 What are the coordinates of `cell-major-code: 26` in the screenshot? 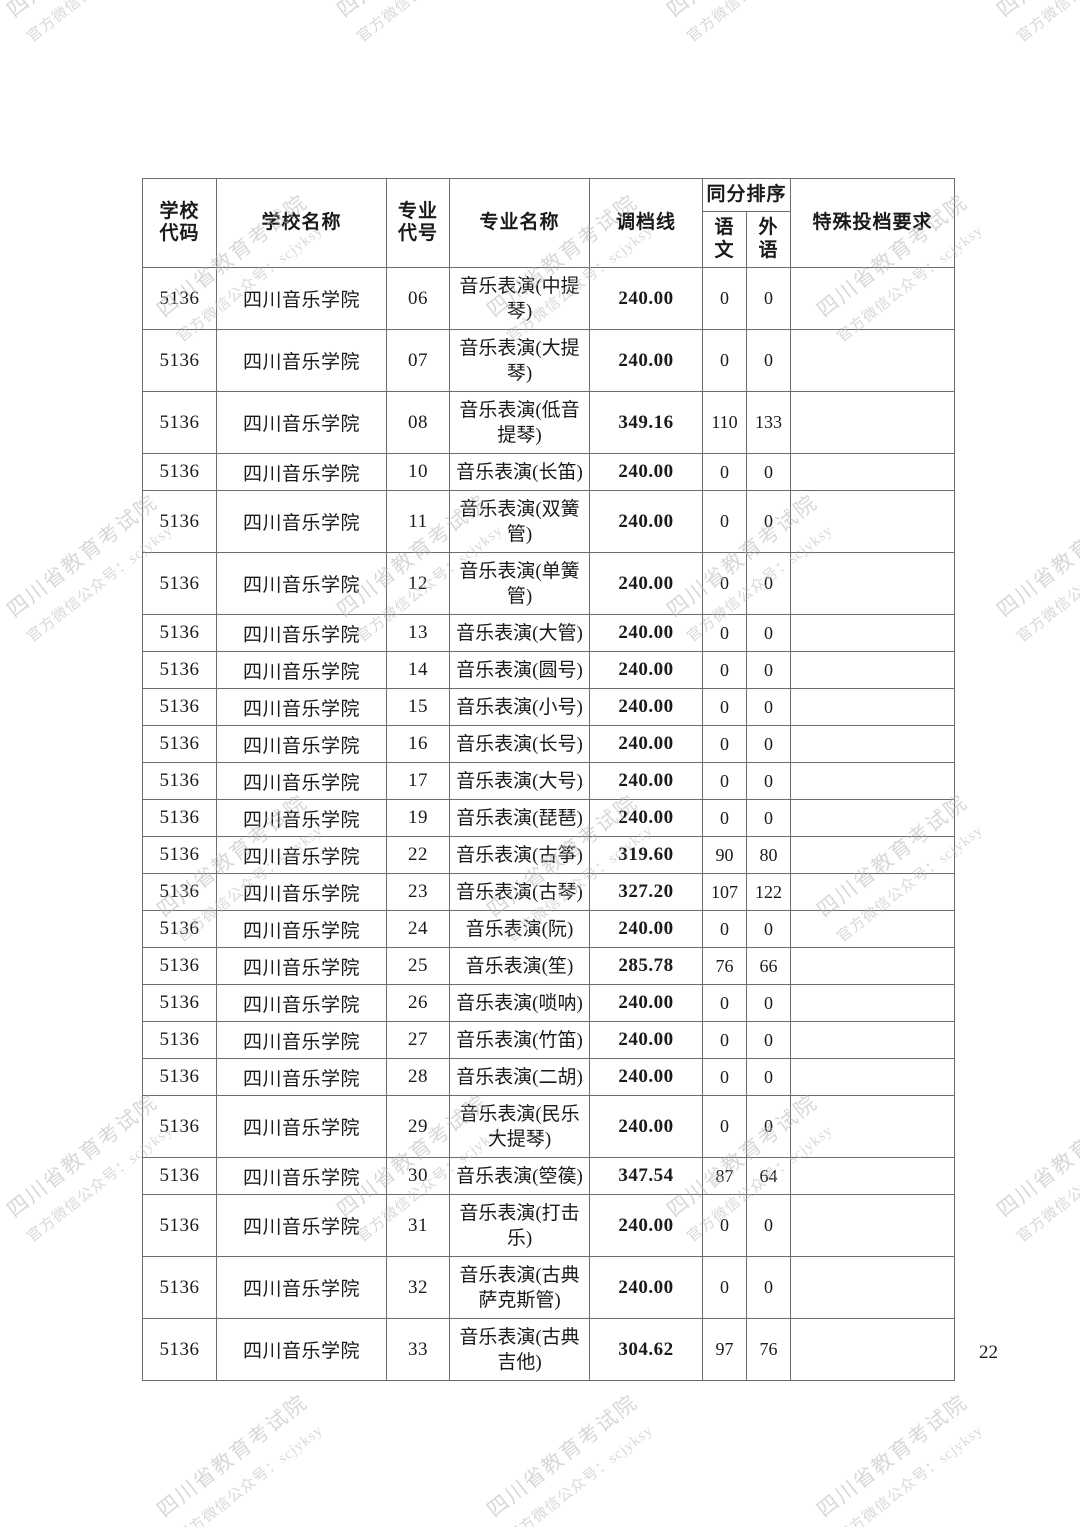 It's located at (418, 1003).